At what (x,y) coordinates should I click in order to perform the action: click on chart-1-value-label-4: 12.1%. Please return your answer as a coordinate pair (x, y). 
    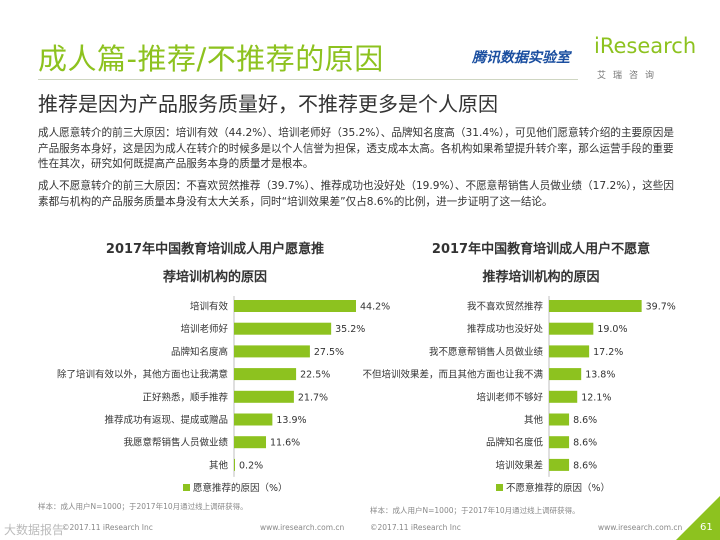
    Looking at the image, I should click on (596, 397).